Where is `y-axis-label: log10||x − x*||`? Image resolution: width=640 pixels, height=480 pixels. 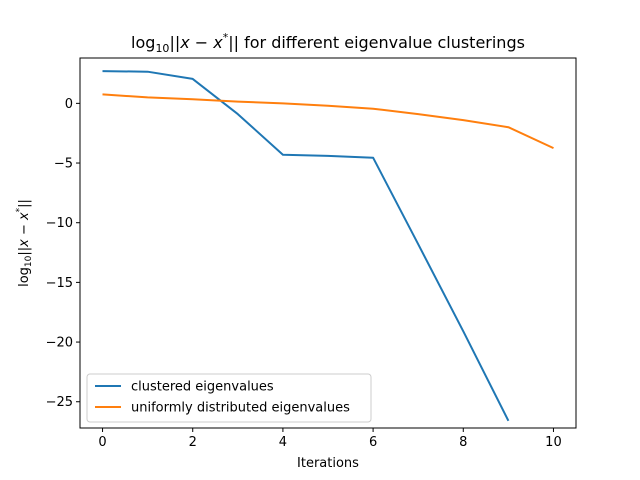
y-axis-label: log10||x − x*|| is located at coordinates (24, 243).